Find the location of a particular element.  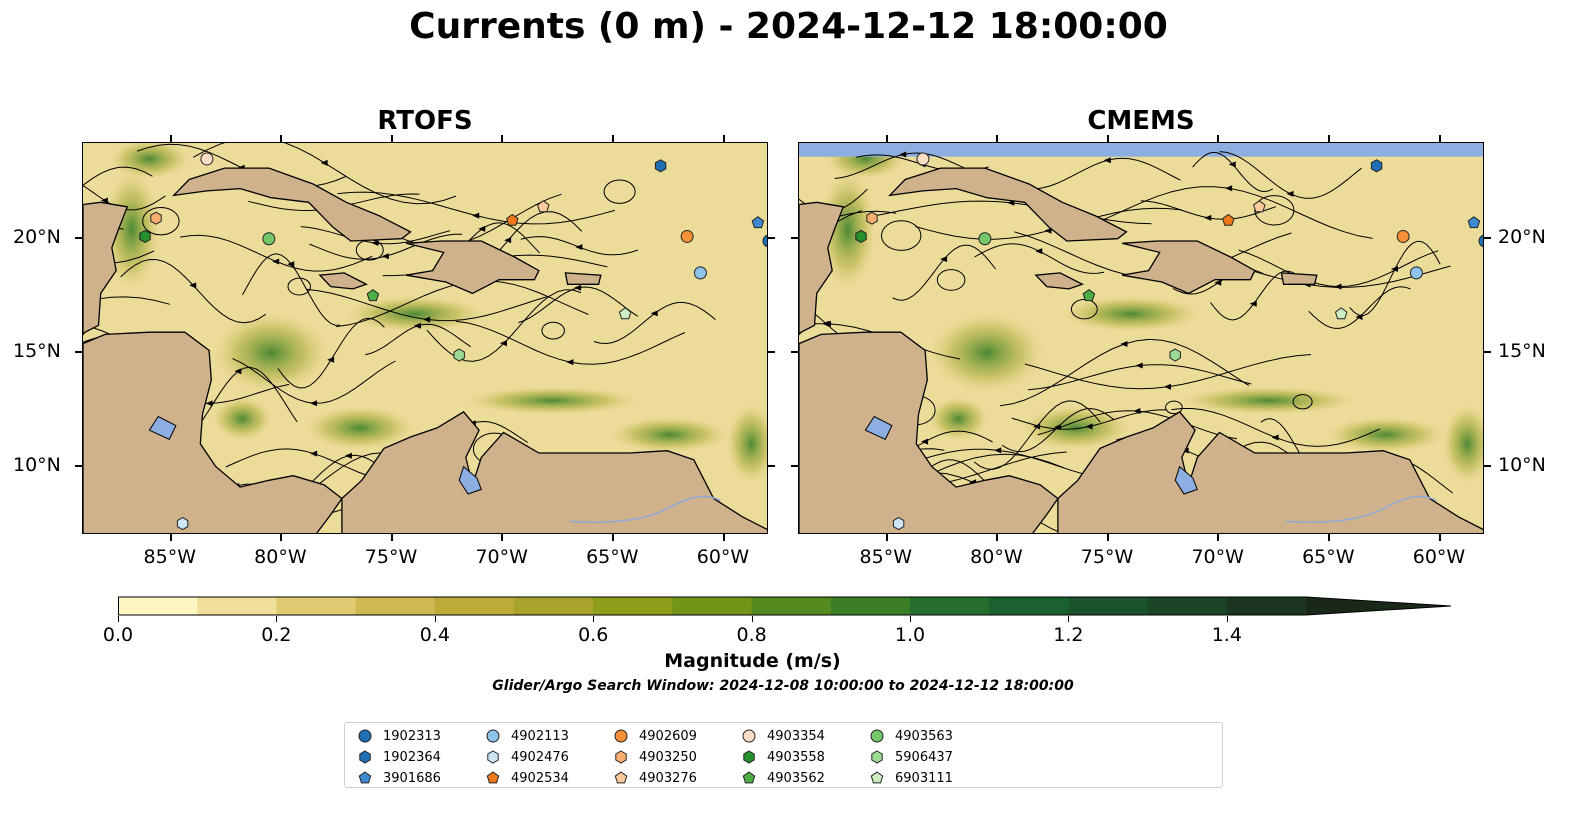

legend-item: 1902313 is located at coordinates (399, 736).